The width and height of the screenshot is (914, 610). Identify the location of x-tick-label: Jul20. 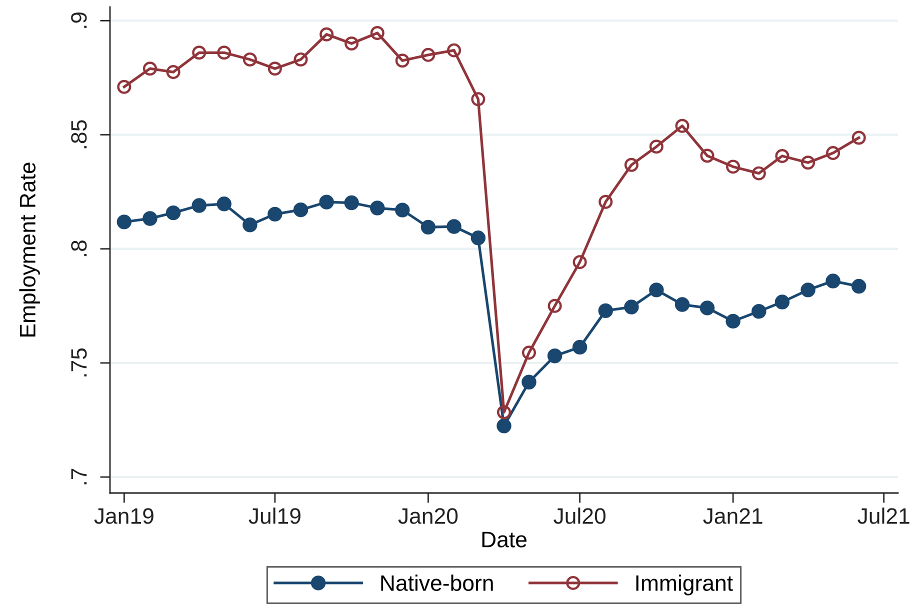
(580, 516).